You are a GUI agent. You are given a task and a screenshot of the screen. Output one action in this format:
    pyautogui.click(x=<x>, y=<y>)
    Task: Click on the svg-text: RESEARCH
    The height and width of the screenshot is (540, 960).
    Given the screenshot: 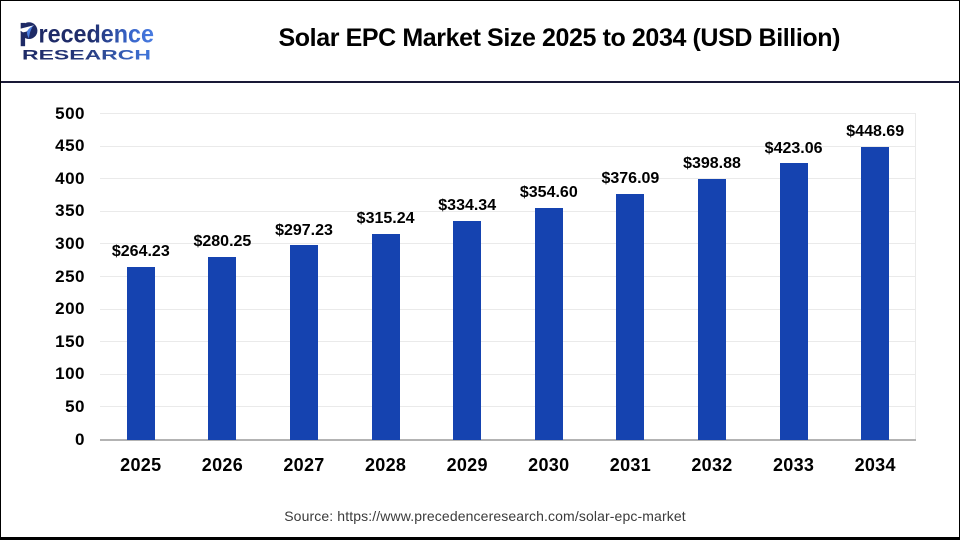 What is the action you would take?
    pyautogui.click(x=86, y=54)
    